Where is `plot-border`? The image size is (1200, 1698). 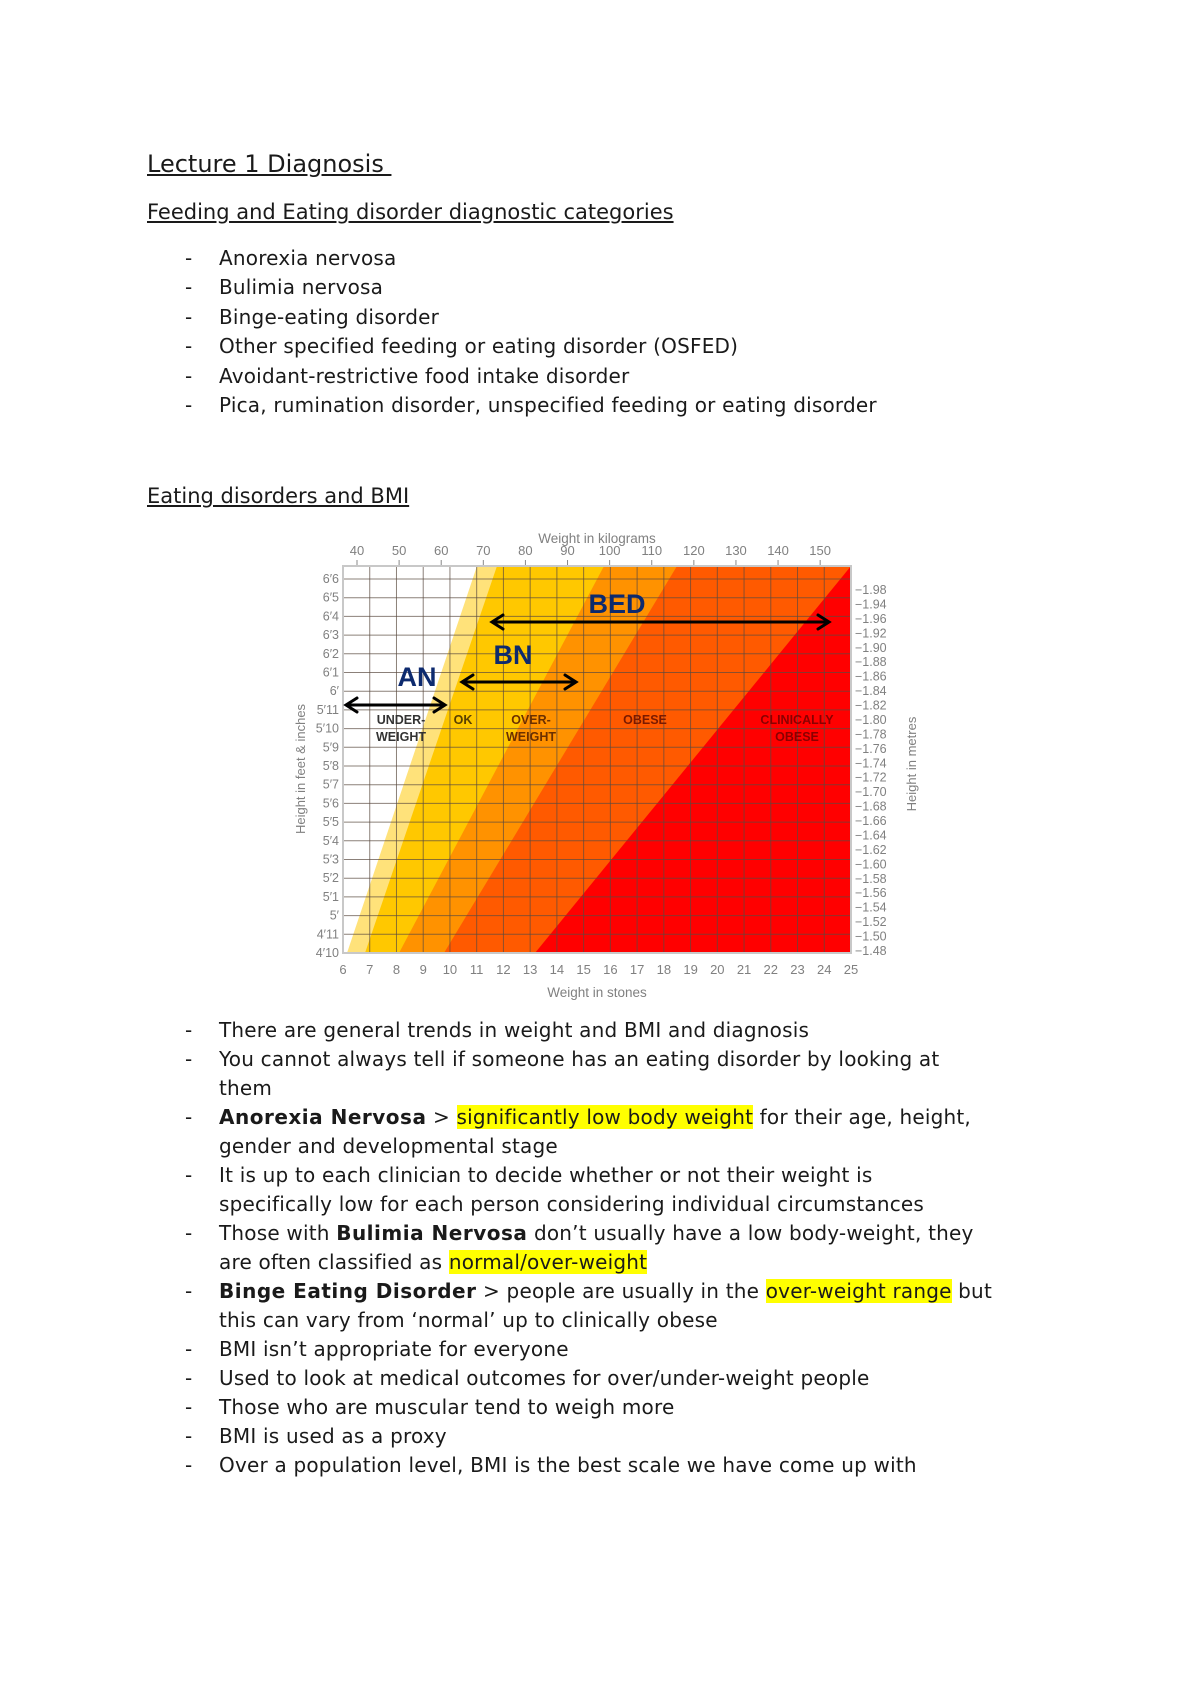
plot-border is located at coordinates (597, 759).